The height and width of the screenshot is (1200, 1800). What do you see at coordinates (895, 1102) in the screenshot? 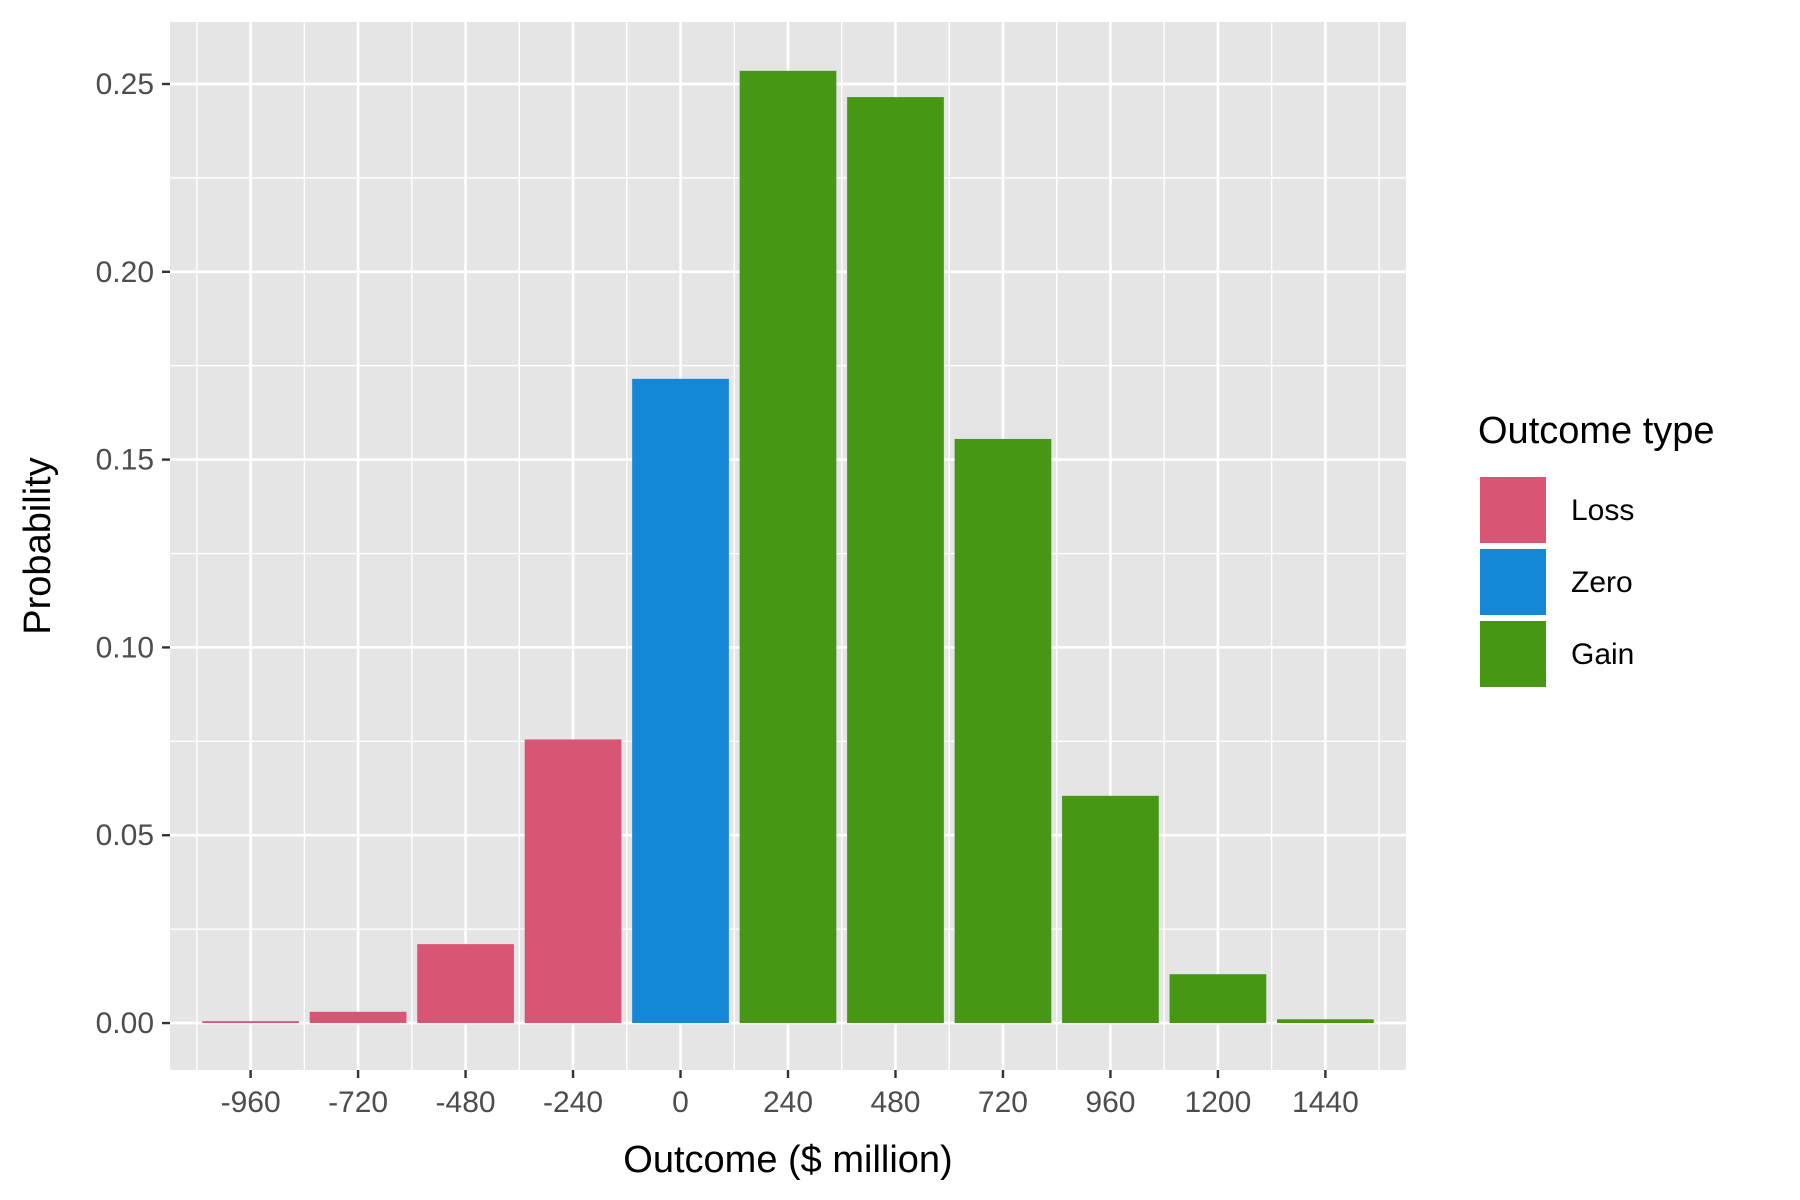
I see `x-tick-label: 480` at bounding box center [895, 1102].